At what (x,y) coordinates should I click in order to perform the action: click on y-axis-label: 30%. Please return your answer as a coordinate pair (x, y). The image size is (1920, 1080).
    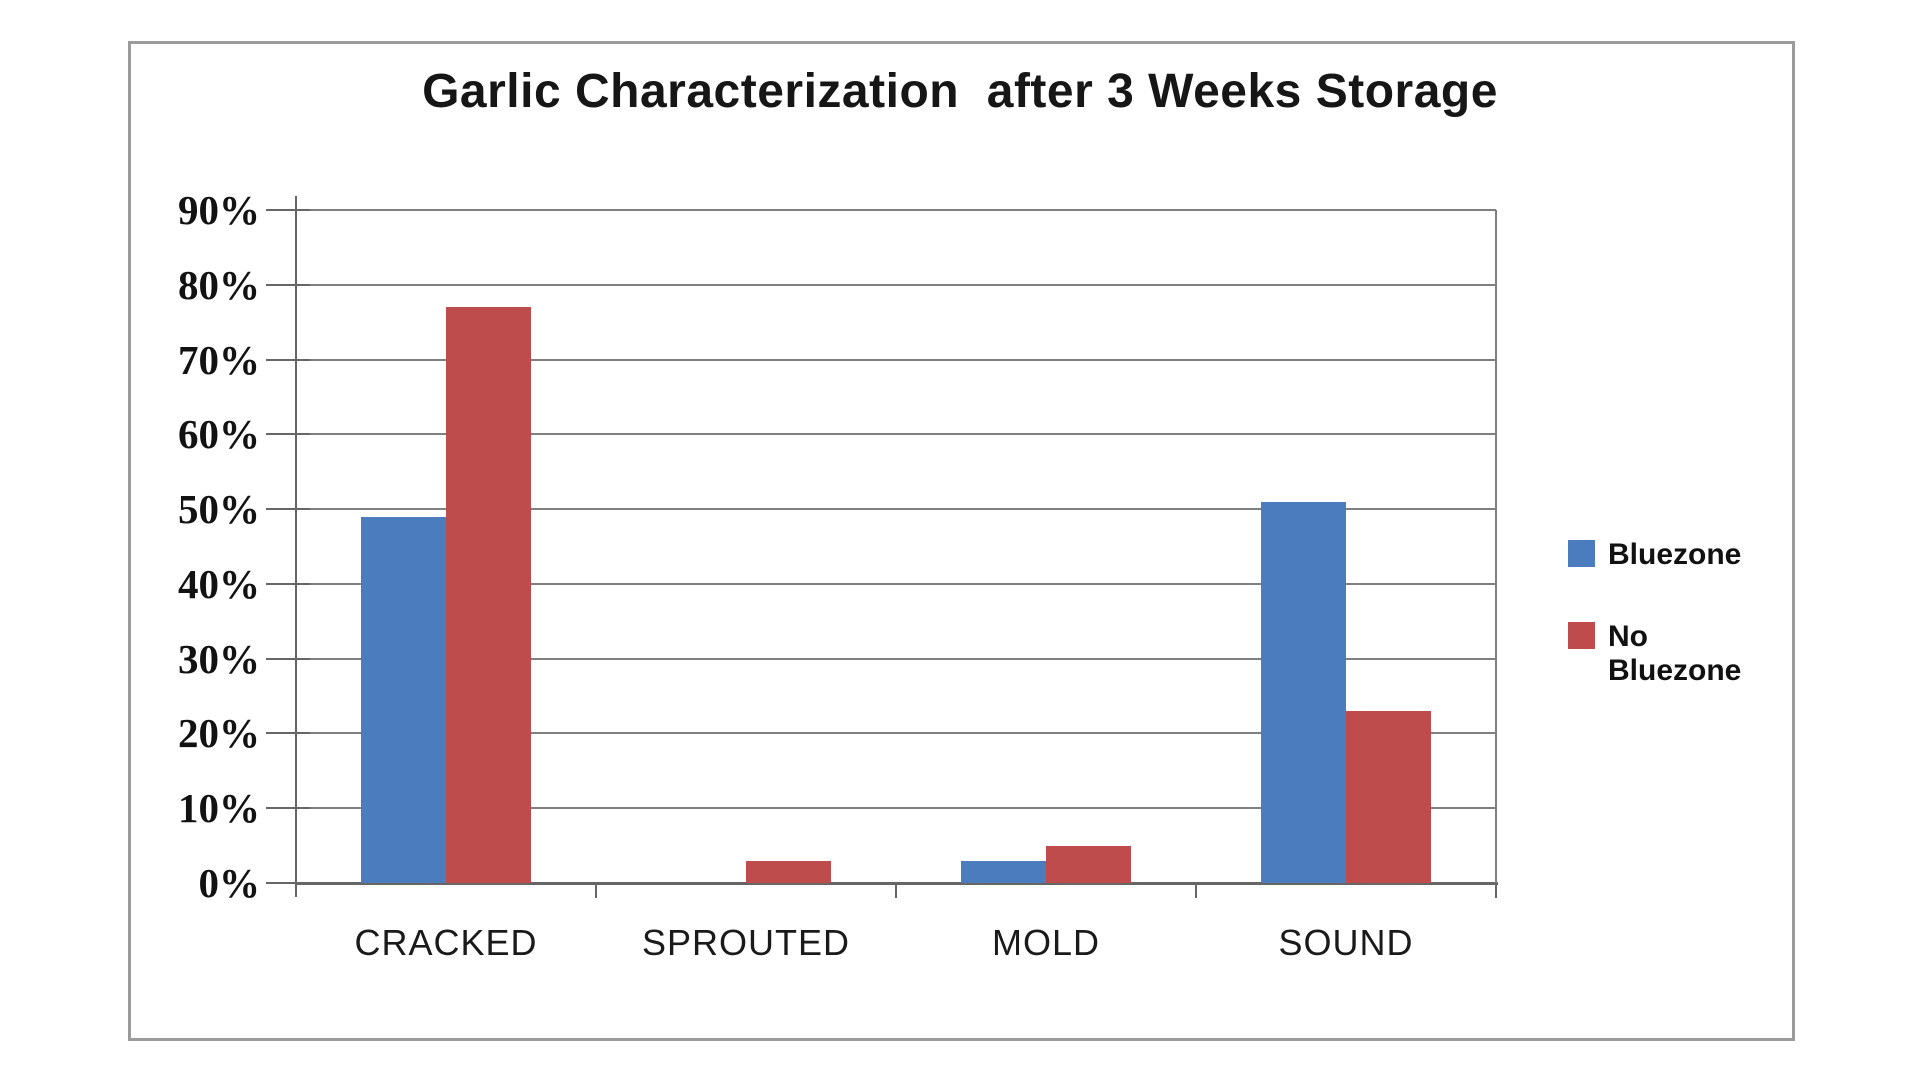
    Looking at the image, I should click on (219, 658).